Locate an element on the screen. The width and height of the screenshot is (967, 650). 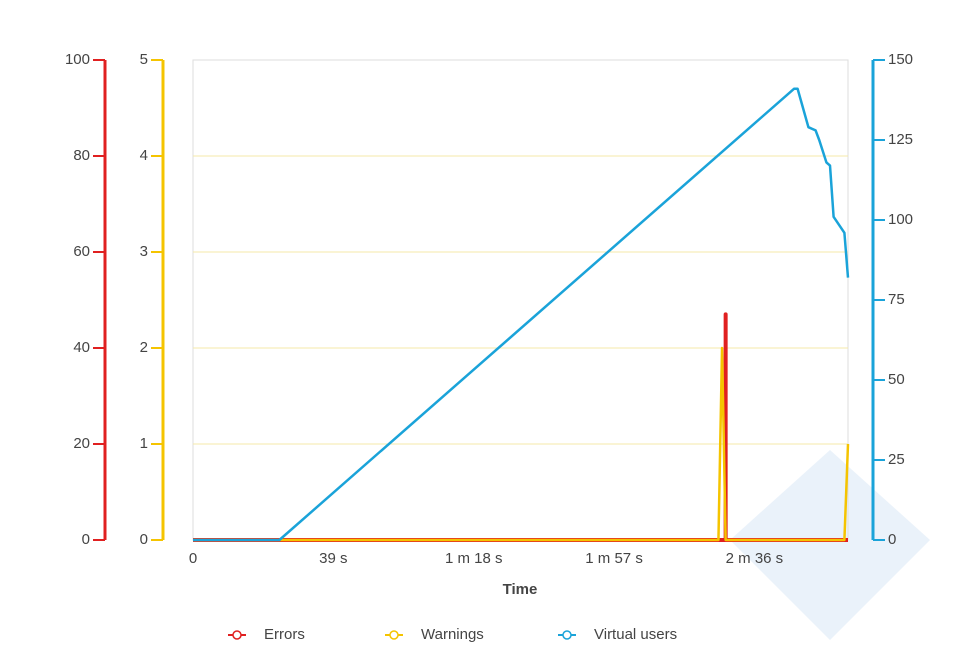
x-tick-label: 1 m 57 s is located at coordinates (614, 558).